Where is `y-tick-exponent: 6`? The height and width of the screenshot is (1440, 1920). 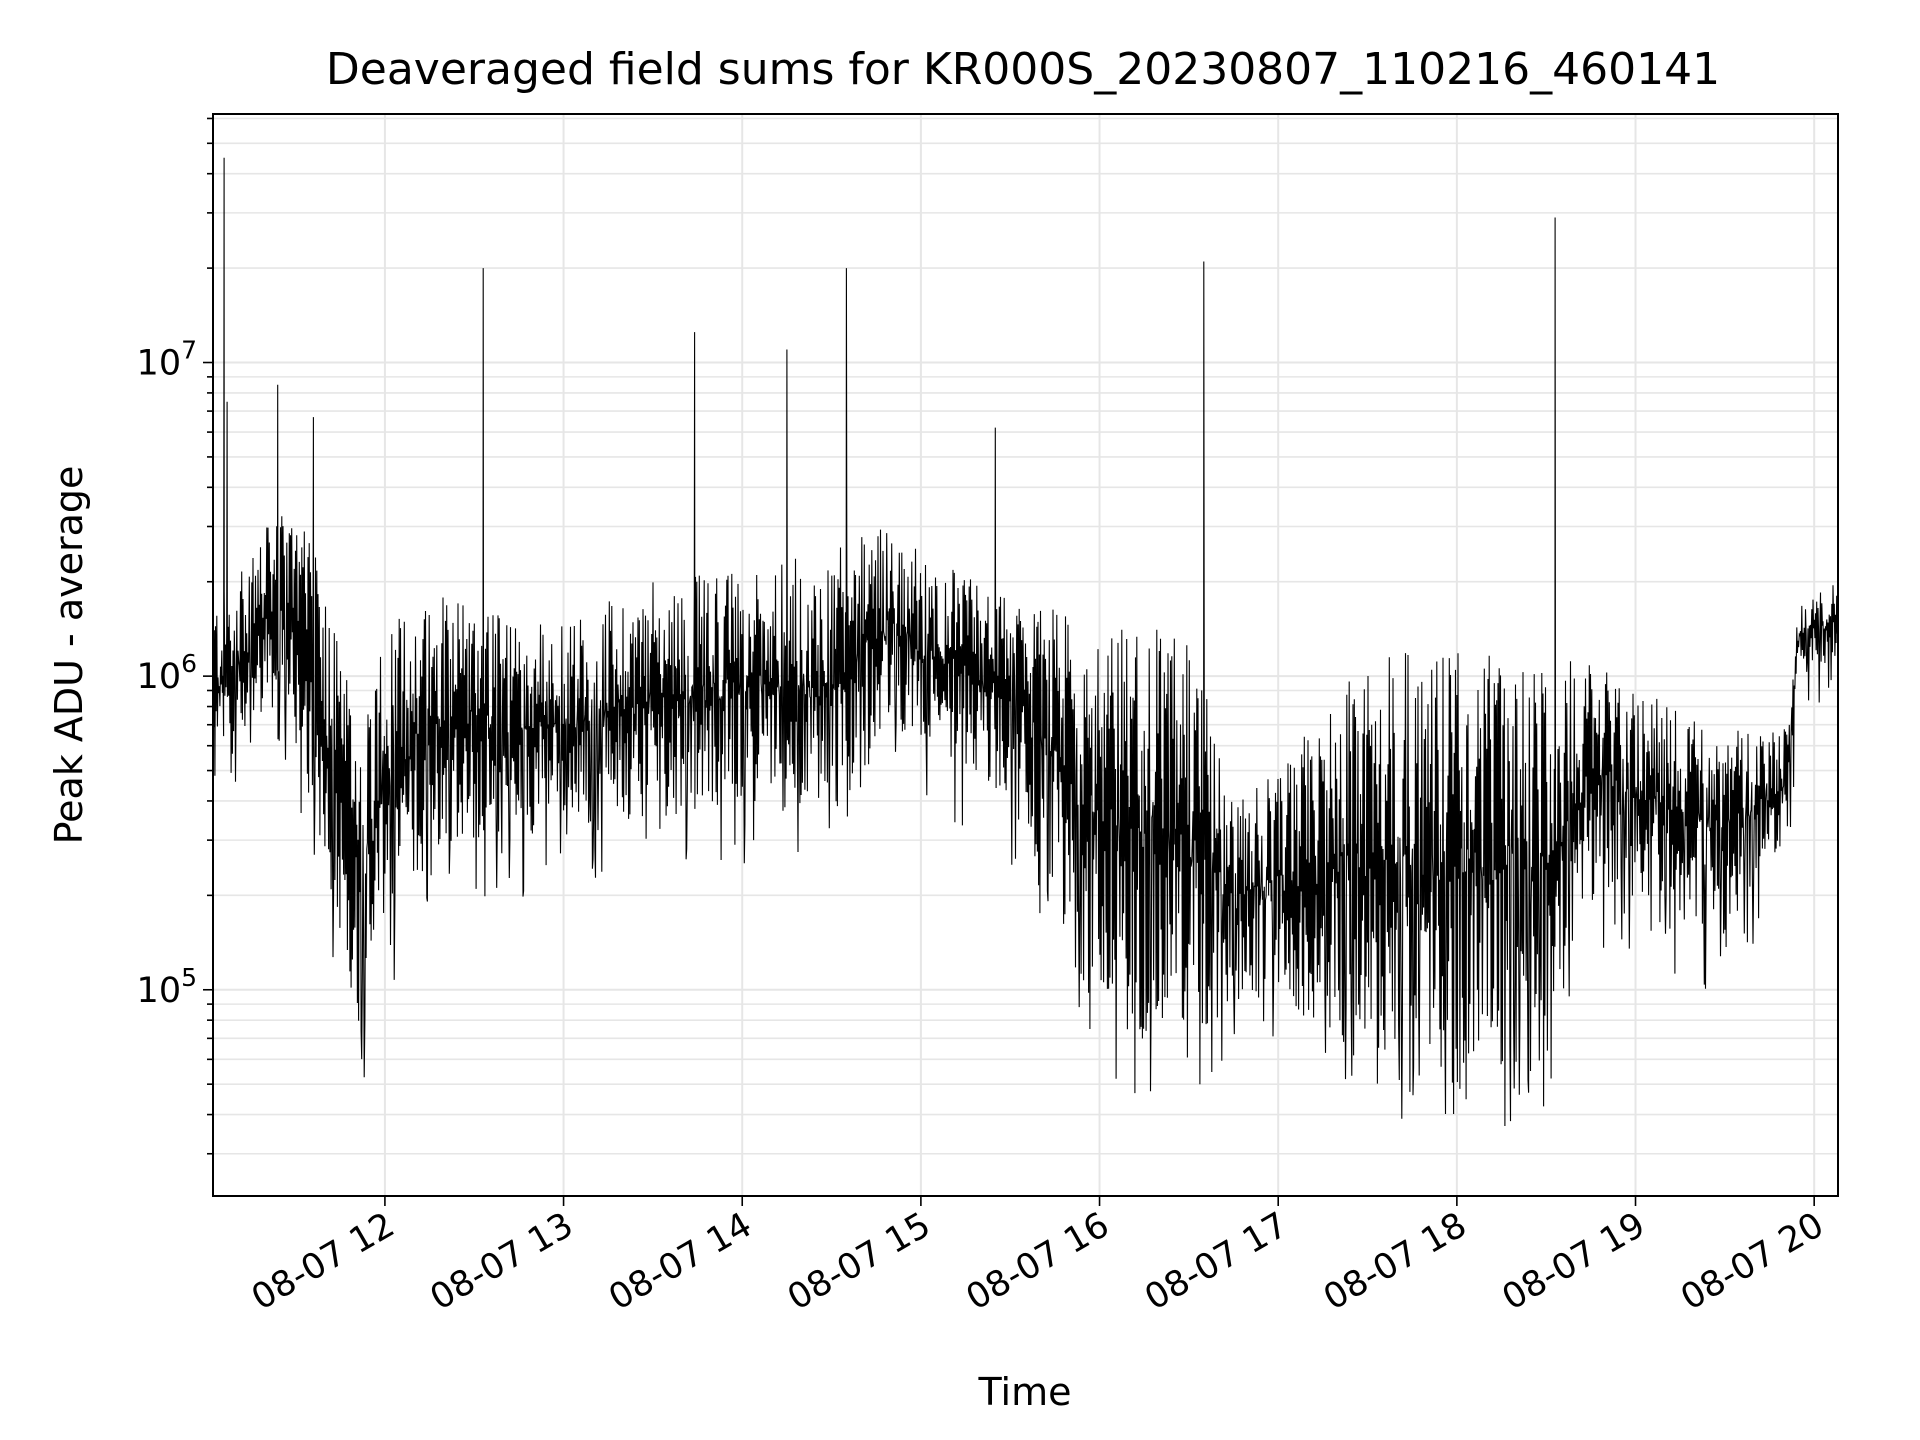
y-tick-exponent: 6 is located at coordinates (189, 663).